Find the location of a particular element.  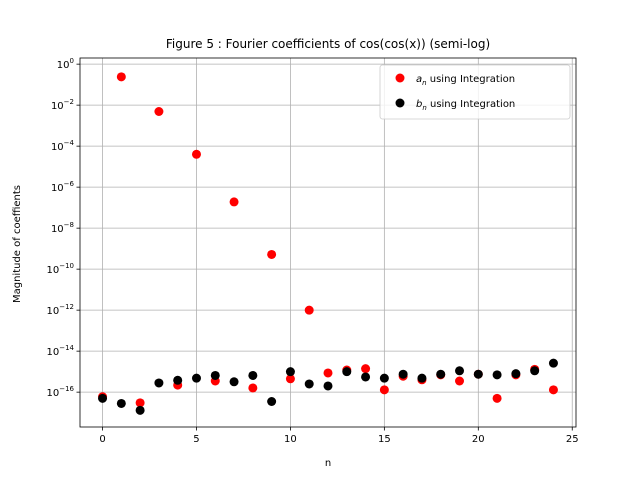

y-tick-label: 10⁻⁴ is located at coordinates (63, 146).